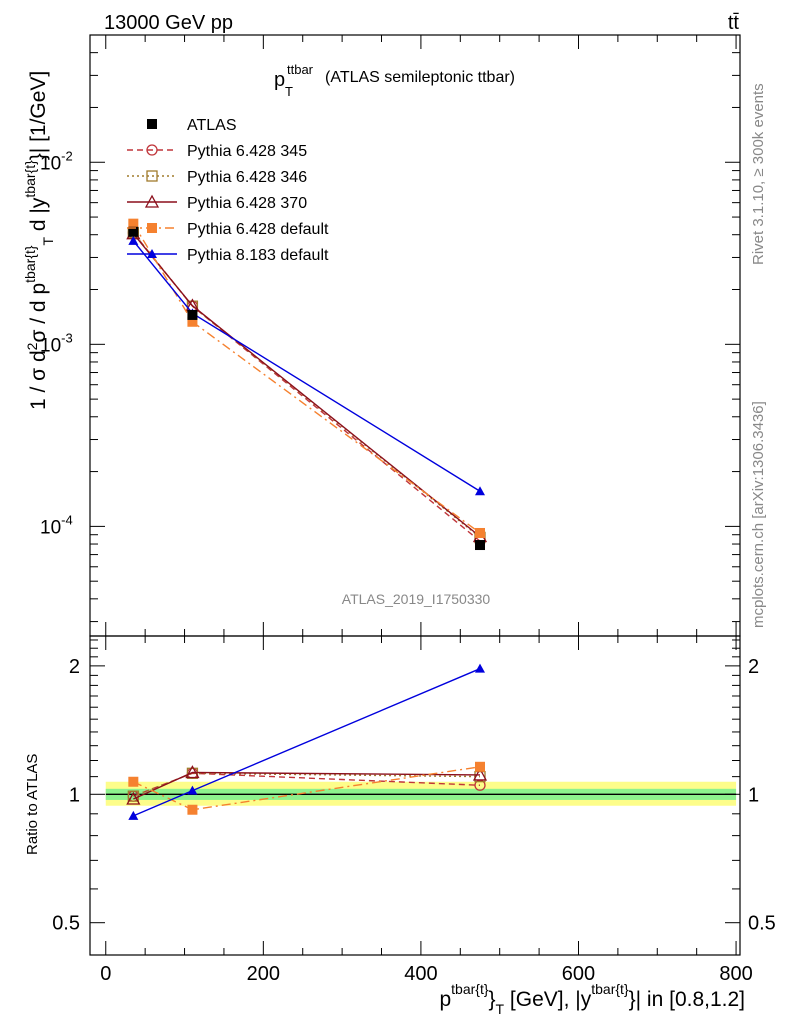 This screenshot has width=786, height=1024. I want to click on ratio-y-tick-label-left: 1, so click(74, 795).